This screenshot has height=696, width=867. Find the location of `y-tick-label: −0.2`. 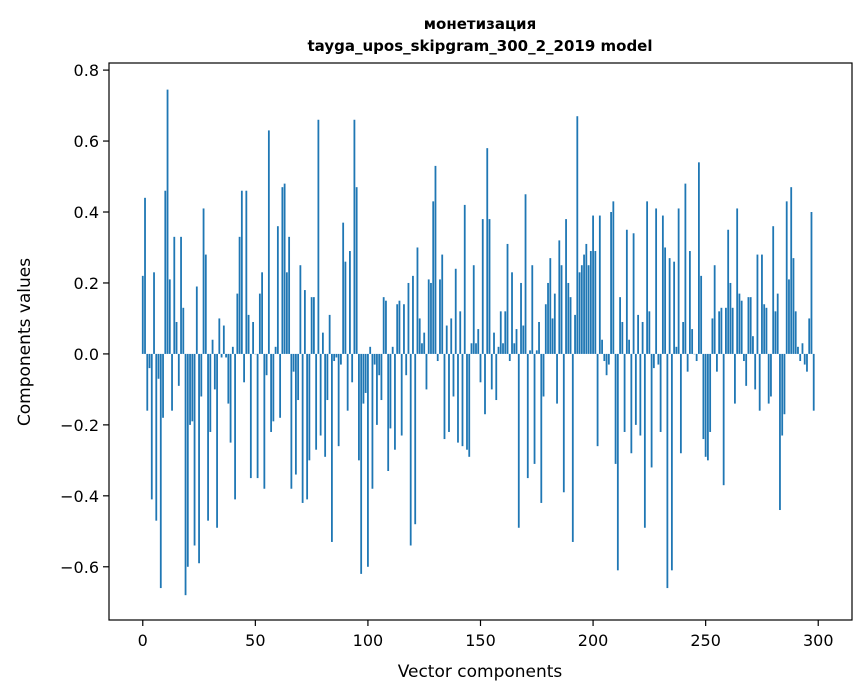

y-tick-label: −0.2 is located at coordinates (79, 425).